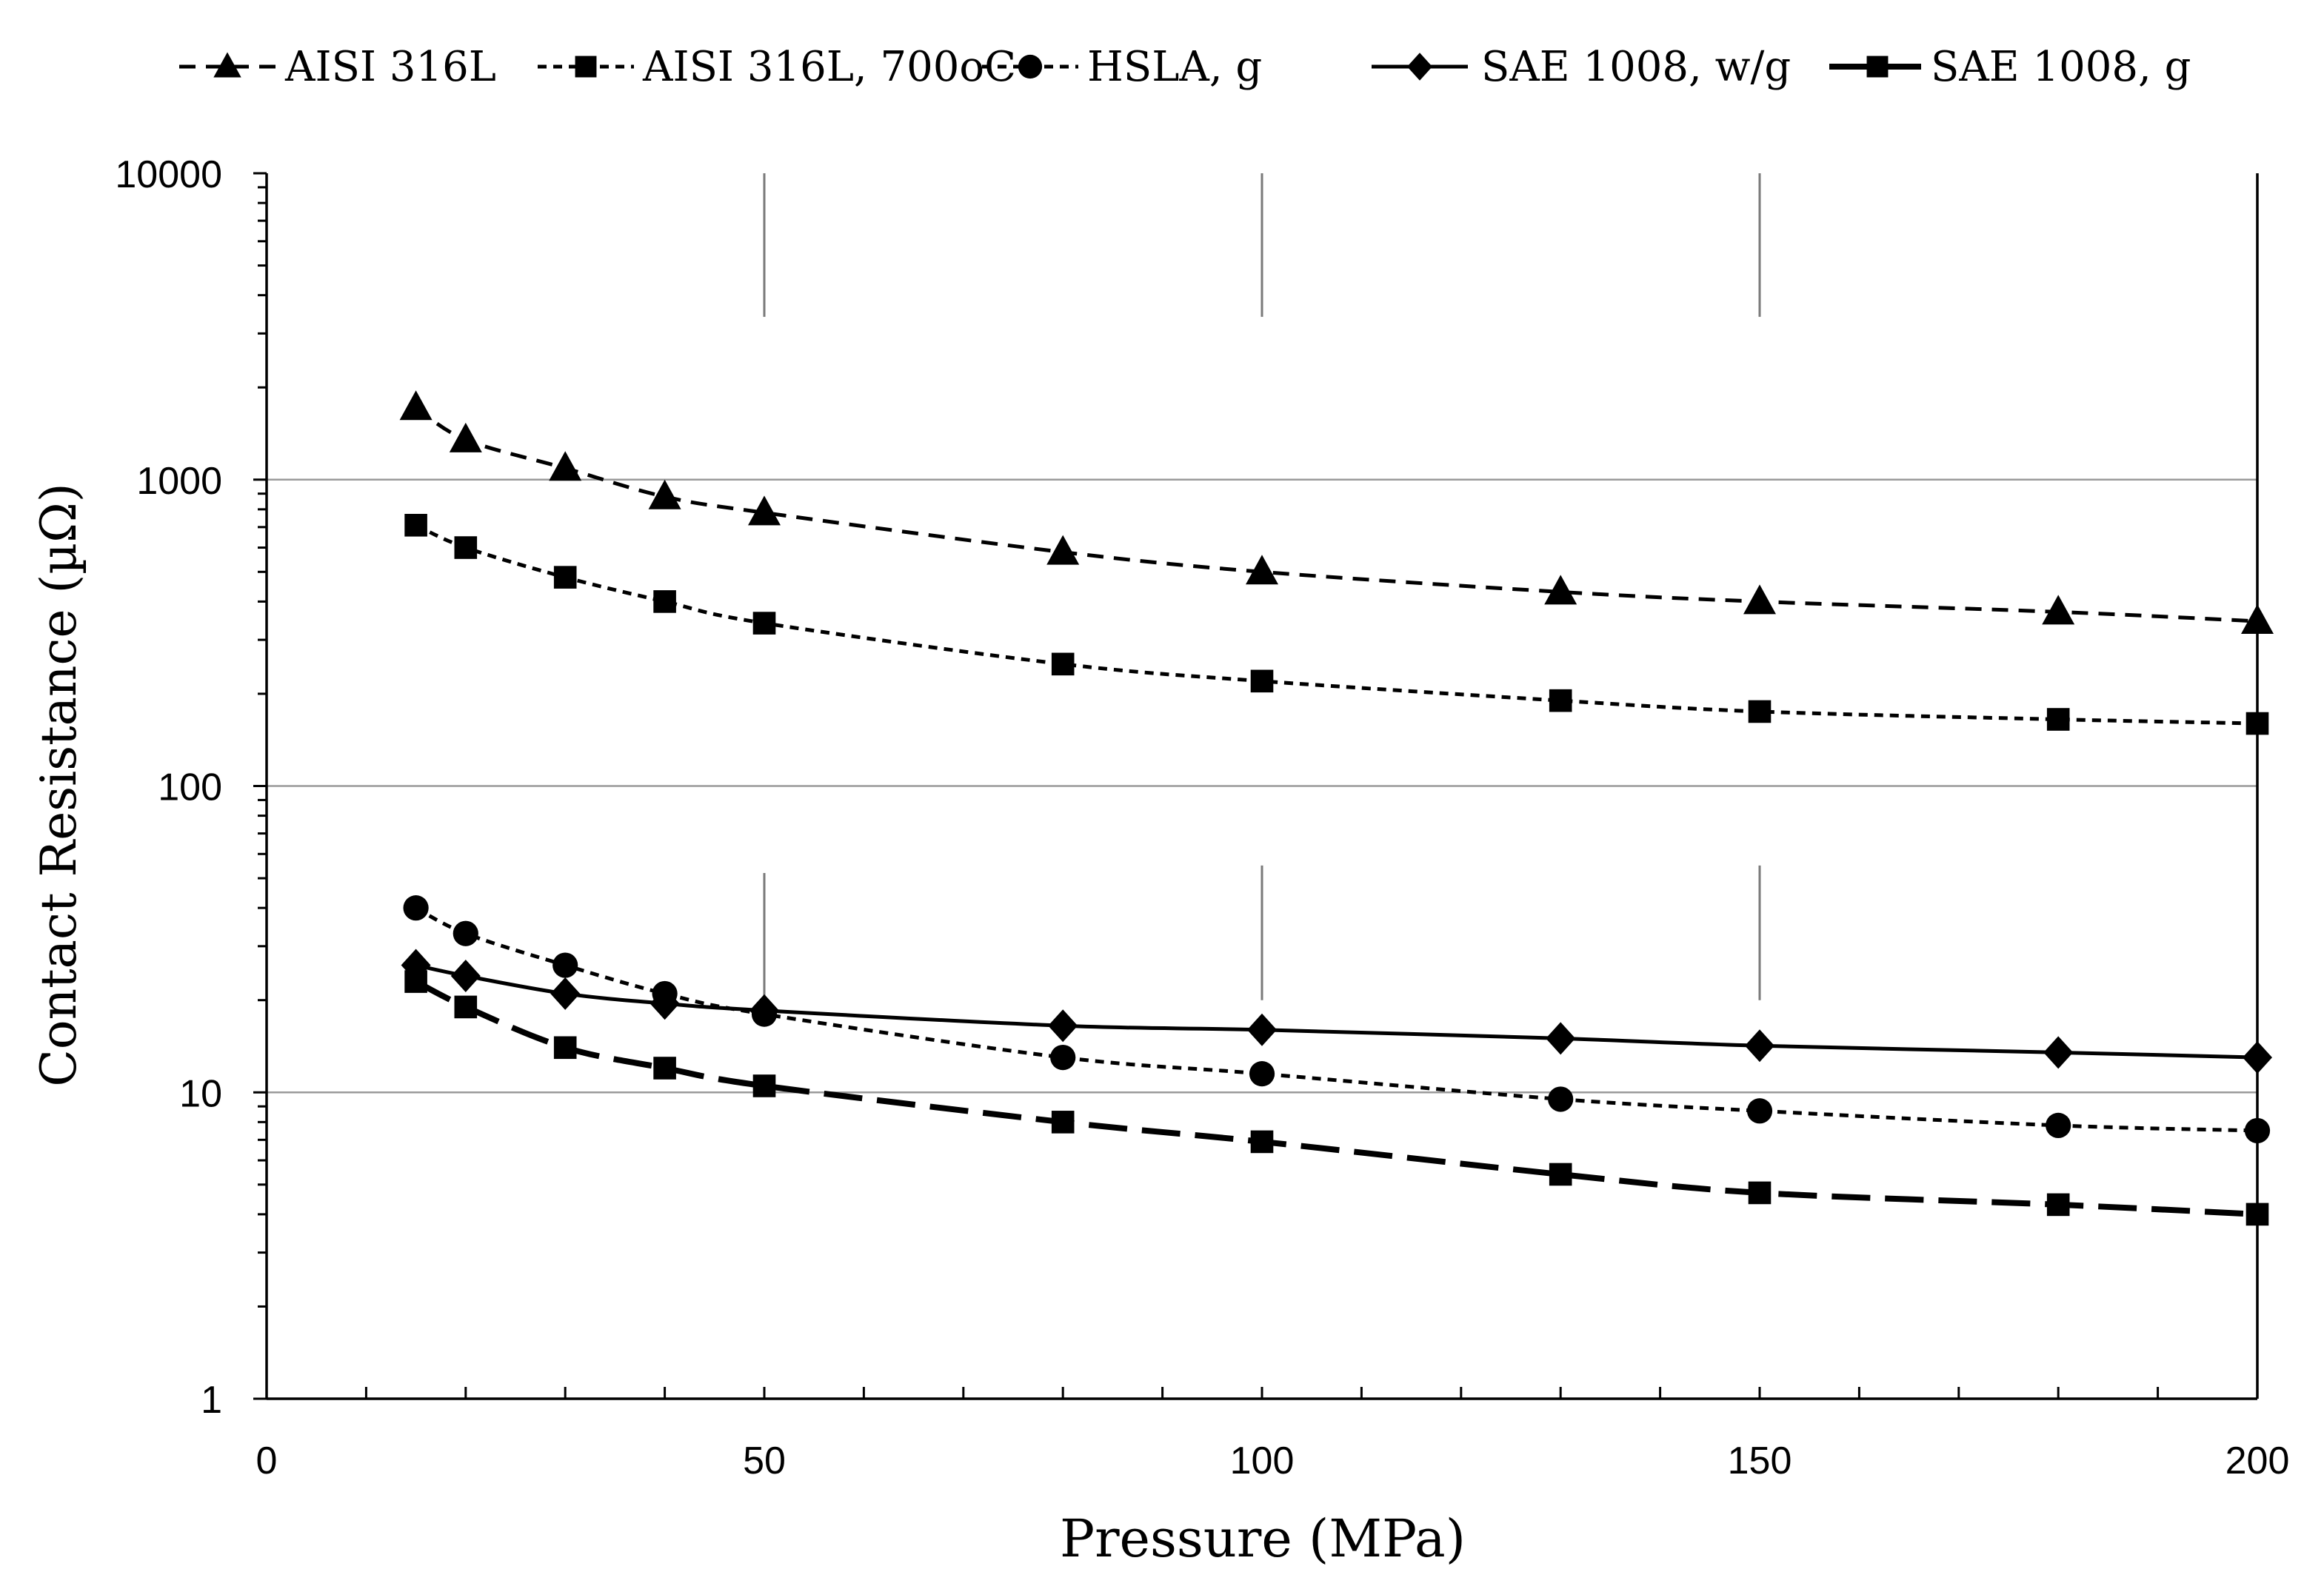 Image resolution: width=2324 pixels, height=1592 pixels. I want to click on x-tick-label: 100, so click(1262, 1460).